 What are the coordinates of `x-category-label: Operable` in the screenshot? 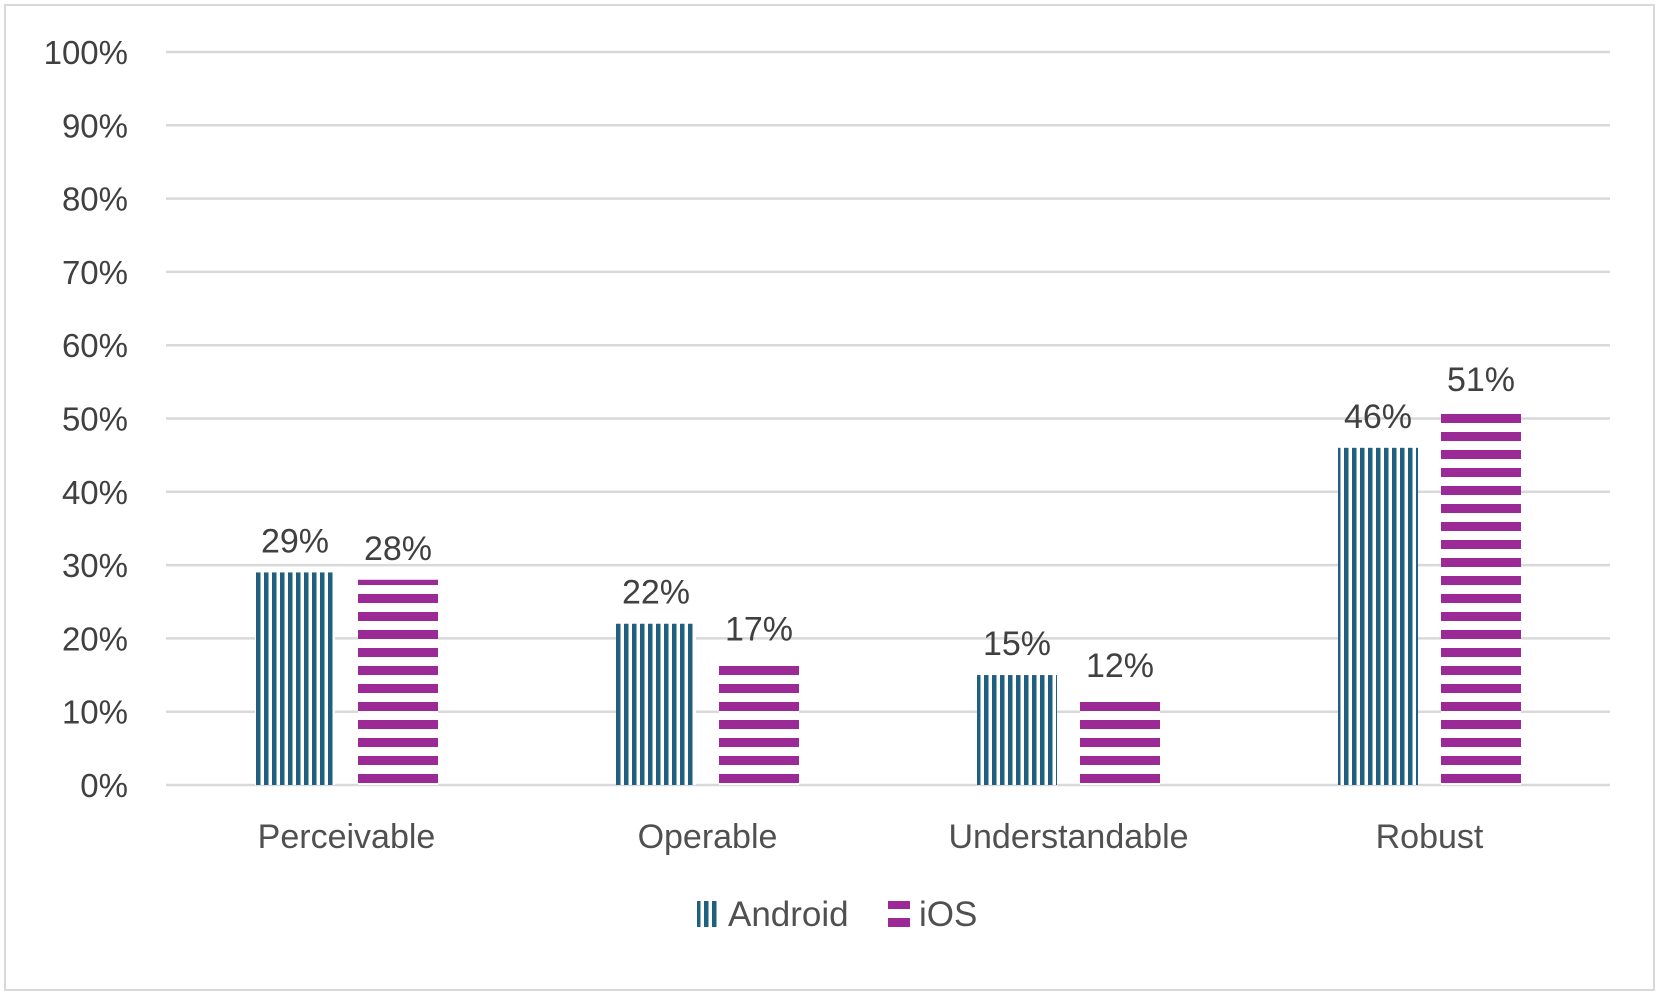 It's located at (708, 837).